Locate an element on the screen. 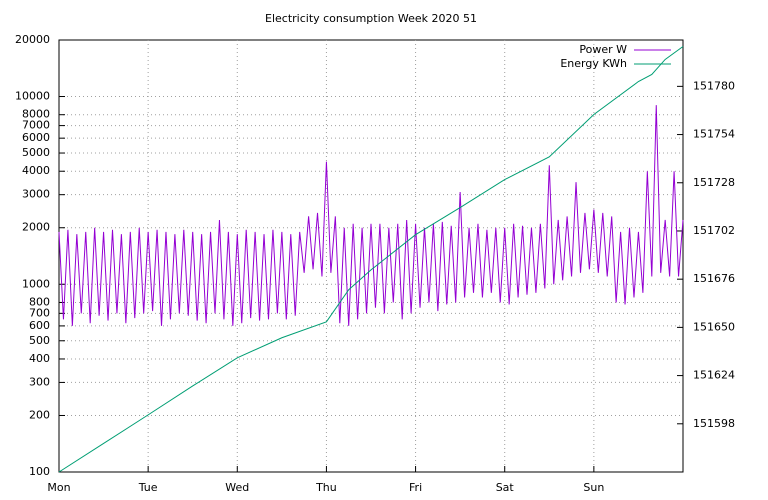 This screenshot has width=768, height=500. y-tick-label: 2000 is located at coordinates (36, 227).